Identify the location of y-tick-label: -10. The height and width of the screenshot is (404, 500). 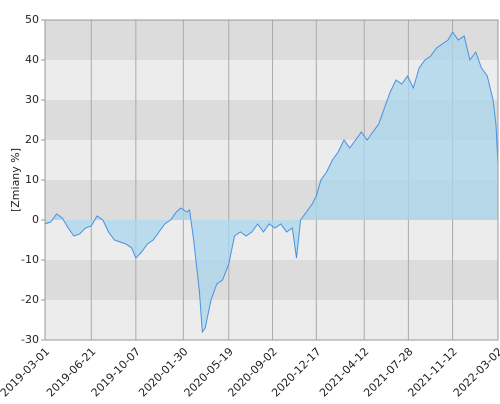
(30, 259).